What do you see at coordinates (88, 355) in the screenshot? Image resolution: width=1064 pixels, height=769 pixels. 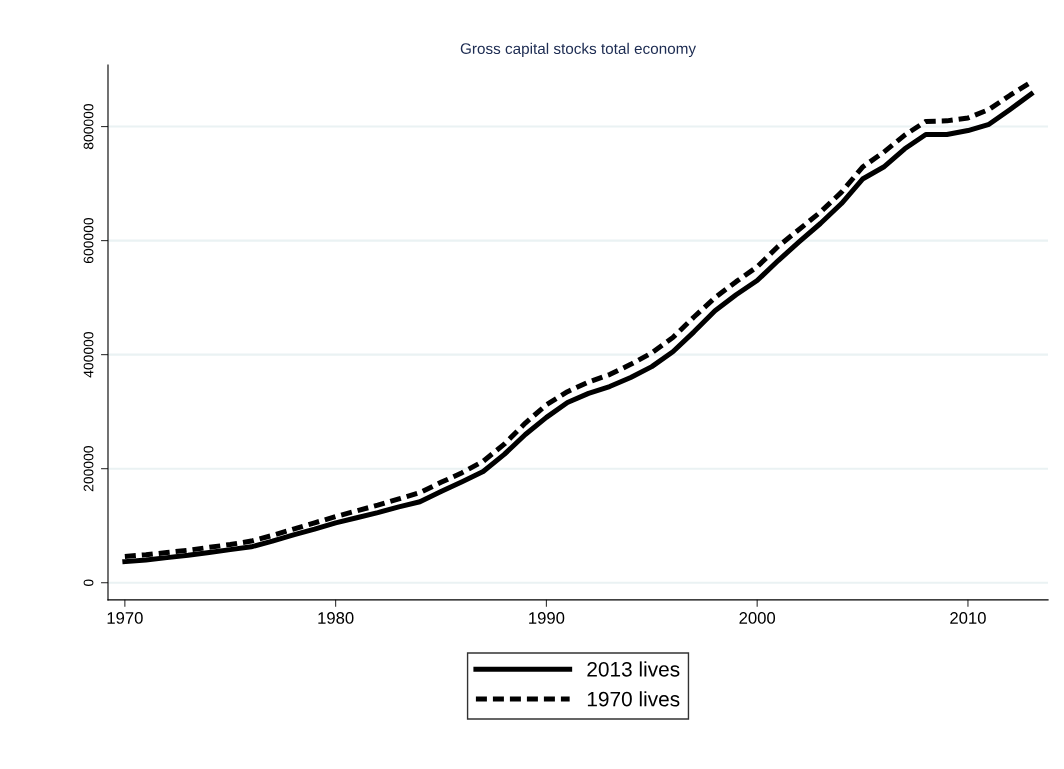 I see `y-tick-label: 400000` at bounding box center [88, 355].